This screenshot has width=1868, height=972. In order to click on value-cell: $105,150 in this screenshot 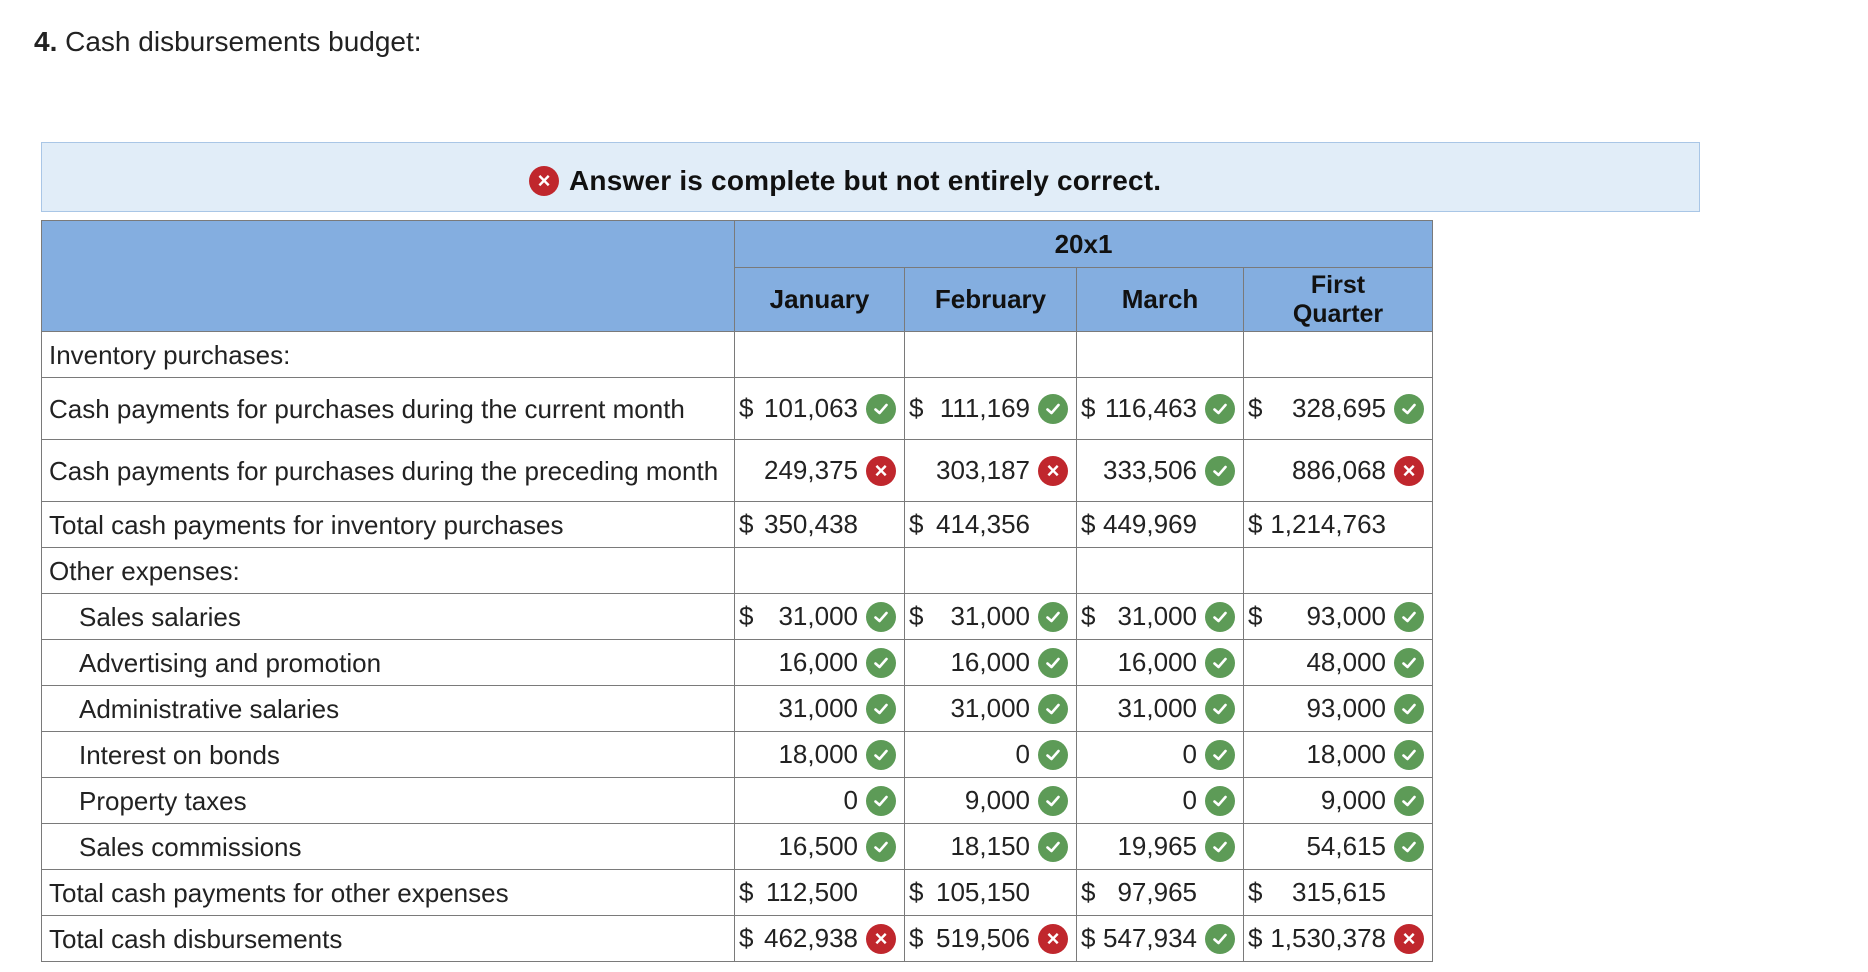, I will do `click(990, 892)`.